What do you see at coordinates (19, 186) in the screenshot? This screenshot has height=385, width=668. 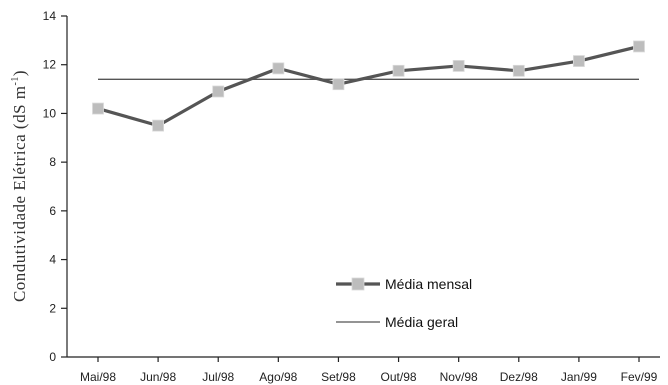 I see `y-axis-label: Condutividade Elétrica (dS m-1)` at bounding box center [19, 186].